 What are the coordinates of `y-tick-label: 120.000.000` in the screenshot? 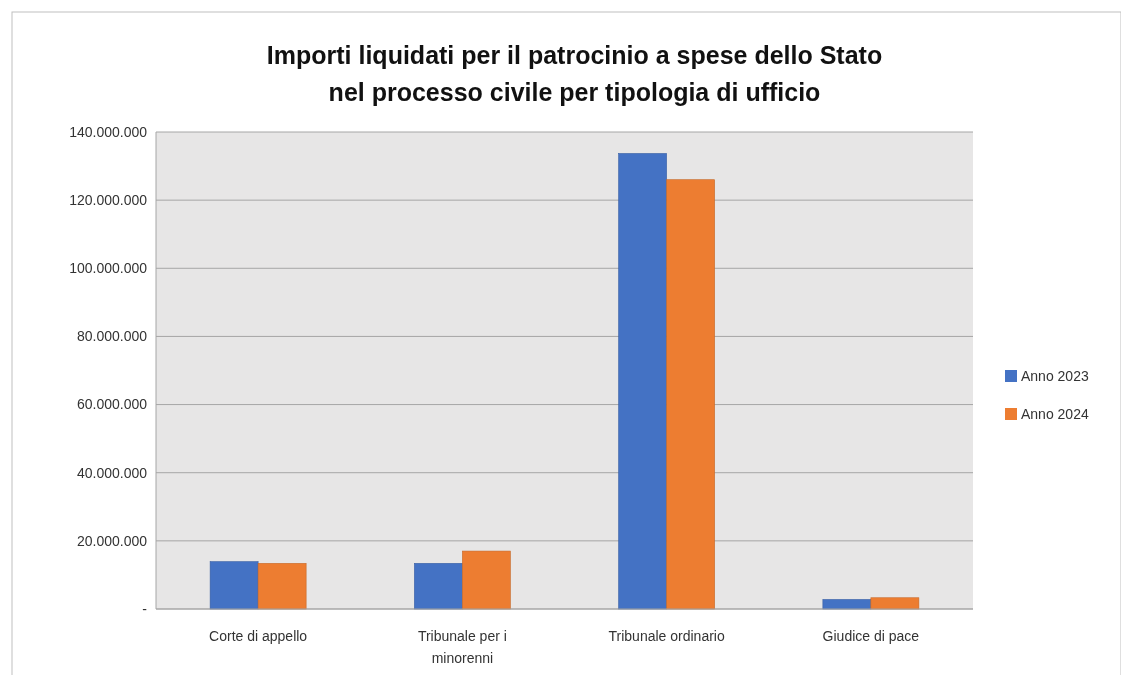 It's located at (108, 200).